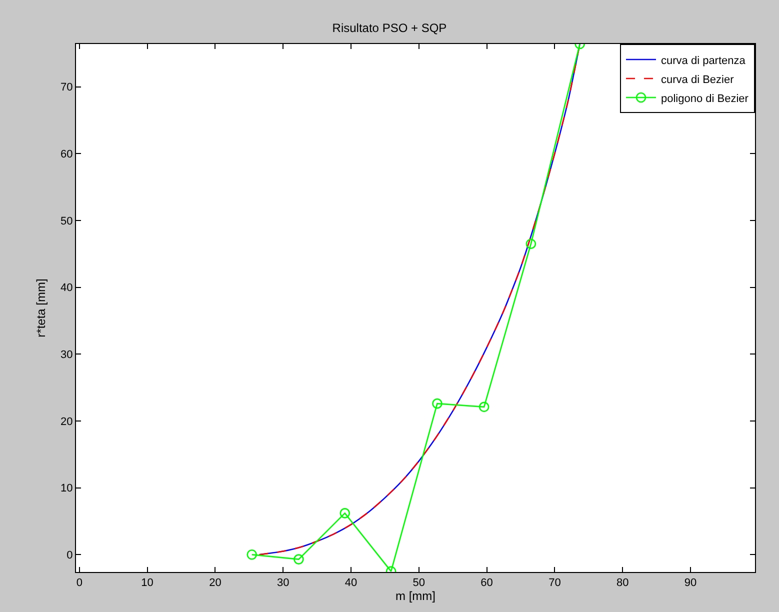  Describe the element at coordinates (215, 583) in the screenshot. I see `x-tick-label: 20` at that location.